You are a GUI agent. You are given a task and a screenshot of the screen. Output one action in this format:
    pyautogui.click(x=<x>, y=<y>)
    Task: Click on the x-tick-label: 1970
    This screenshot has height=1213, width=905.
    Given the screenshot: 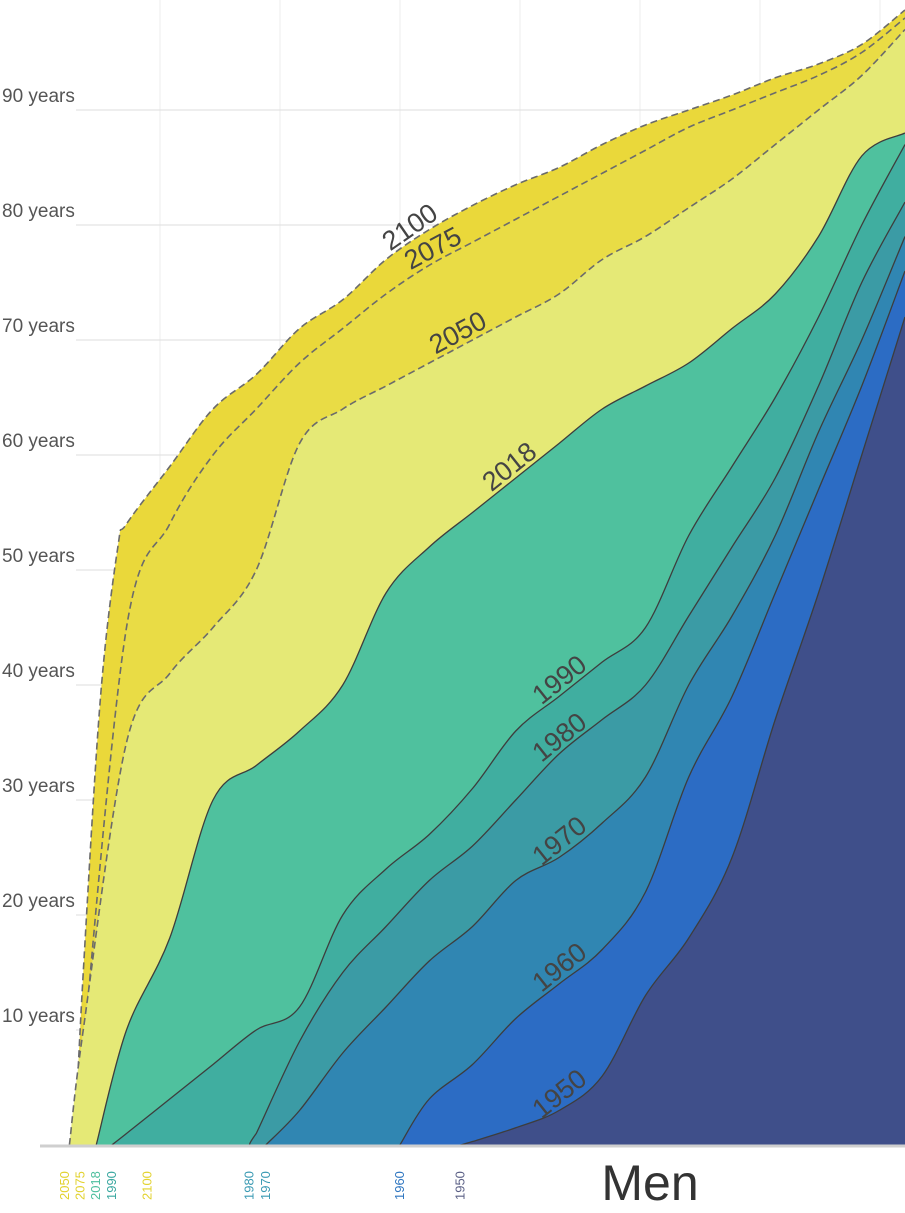 What is the action you would take?
    pyautogui.click(x=265, y=1185)
    